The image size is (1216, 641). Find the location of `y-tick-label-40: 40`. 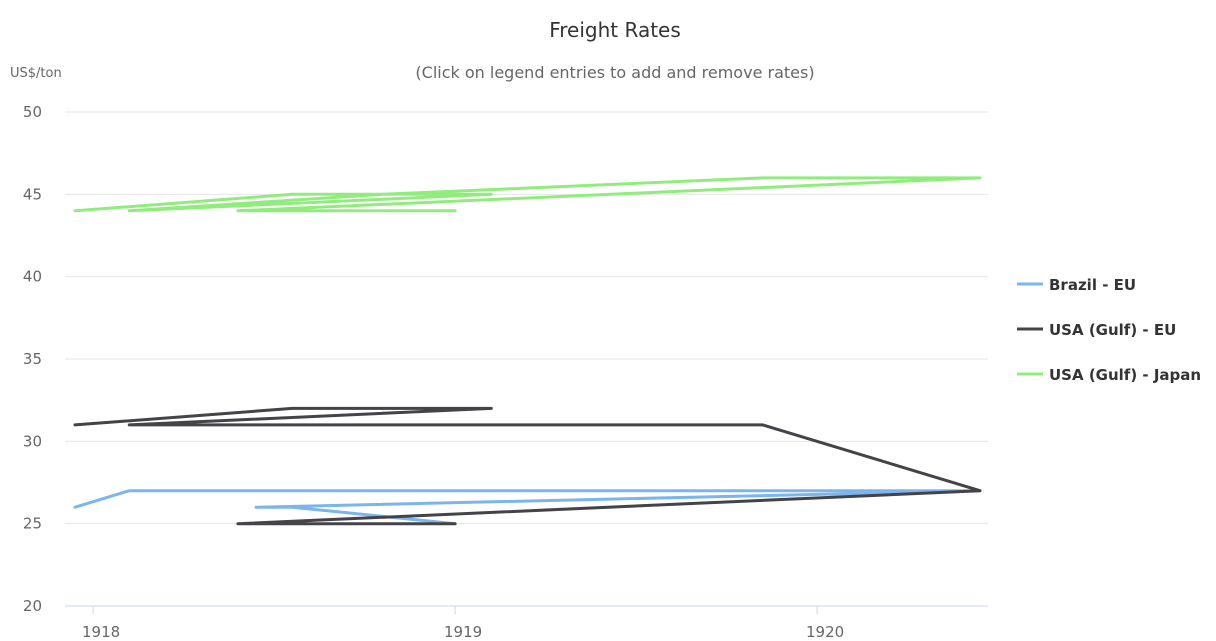

y-tick-label-40: 40 is located at coordinates (32, 277).